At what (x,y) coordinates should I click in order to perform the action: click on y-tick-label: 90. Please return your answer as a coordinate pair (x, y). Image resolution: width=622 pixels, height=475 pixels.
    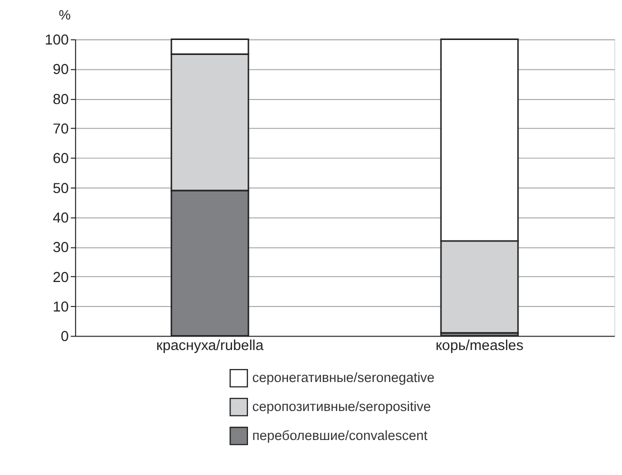
    Looking at the image, I should click on (60, 70).